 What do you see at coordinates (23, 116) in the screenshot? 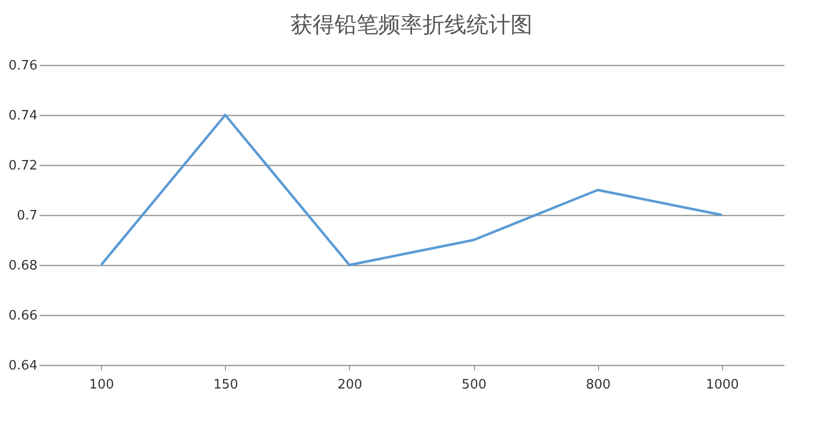
I see `y-tick-label: 0.74` at bounding box center [23, 116].